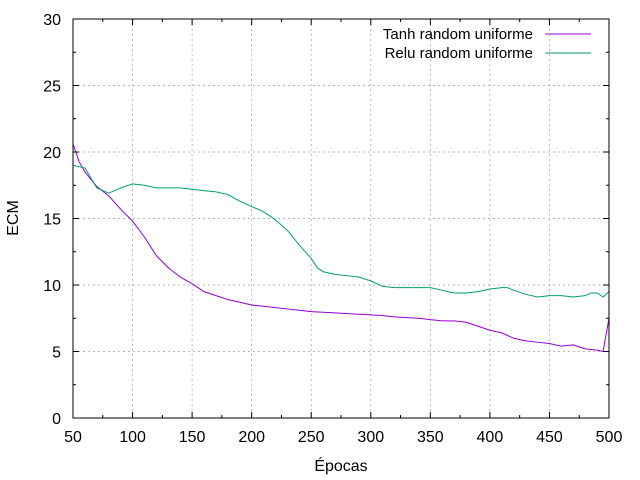 This screenshot has width=640, height=480. What do you see at coordinates (370, 437) in the screenshot?
I see `x-tick-label: 300` at bounding box center [370, 437].